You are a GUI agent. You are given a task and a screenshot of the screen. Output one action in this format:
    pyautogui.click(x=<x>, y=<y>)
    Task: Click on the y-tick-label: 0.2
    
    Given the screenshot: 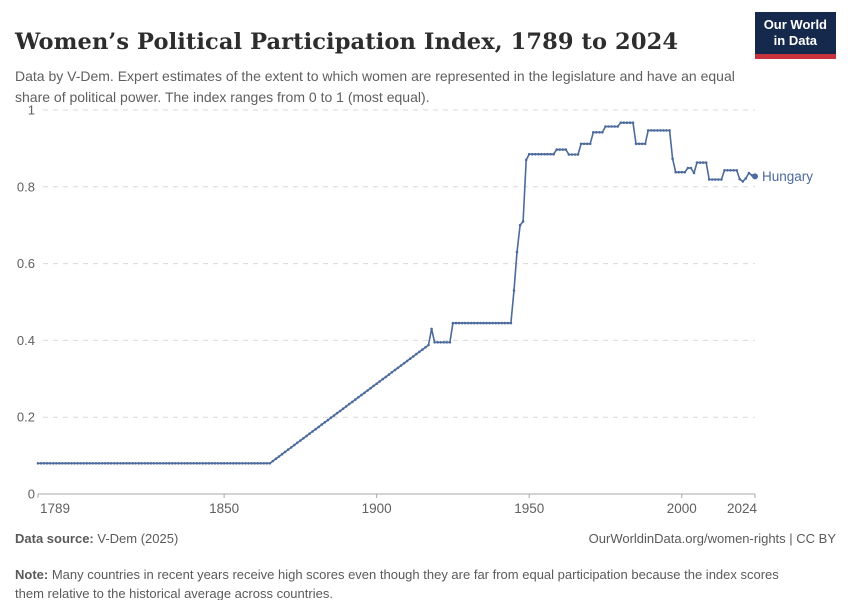 What is the action you would take?
    pyautogui.click(x=26, y=417)
    